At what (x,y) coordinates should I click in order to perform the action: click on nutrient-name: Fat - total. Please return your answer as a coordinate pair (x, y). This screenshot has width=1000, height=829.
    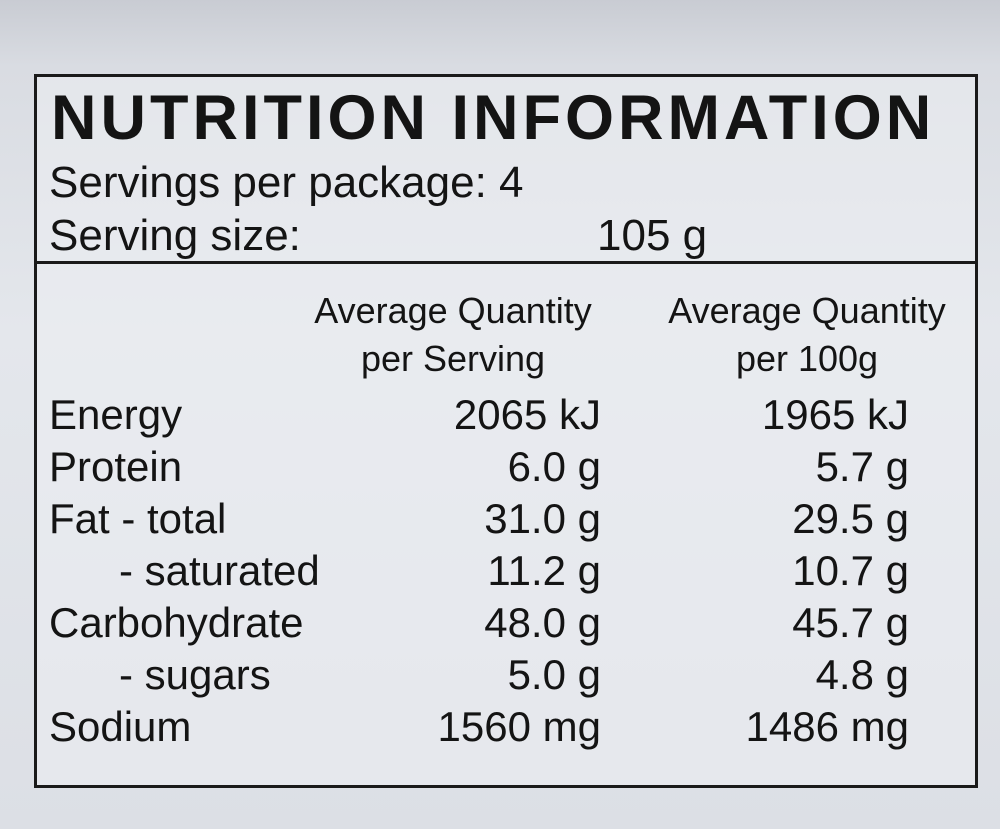
    Looking at the image, I should click on (138, 518).